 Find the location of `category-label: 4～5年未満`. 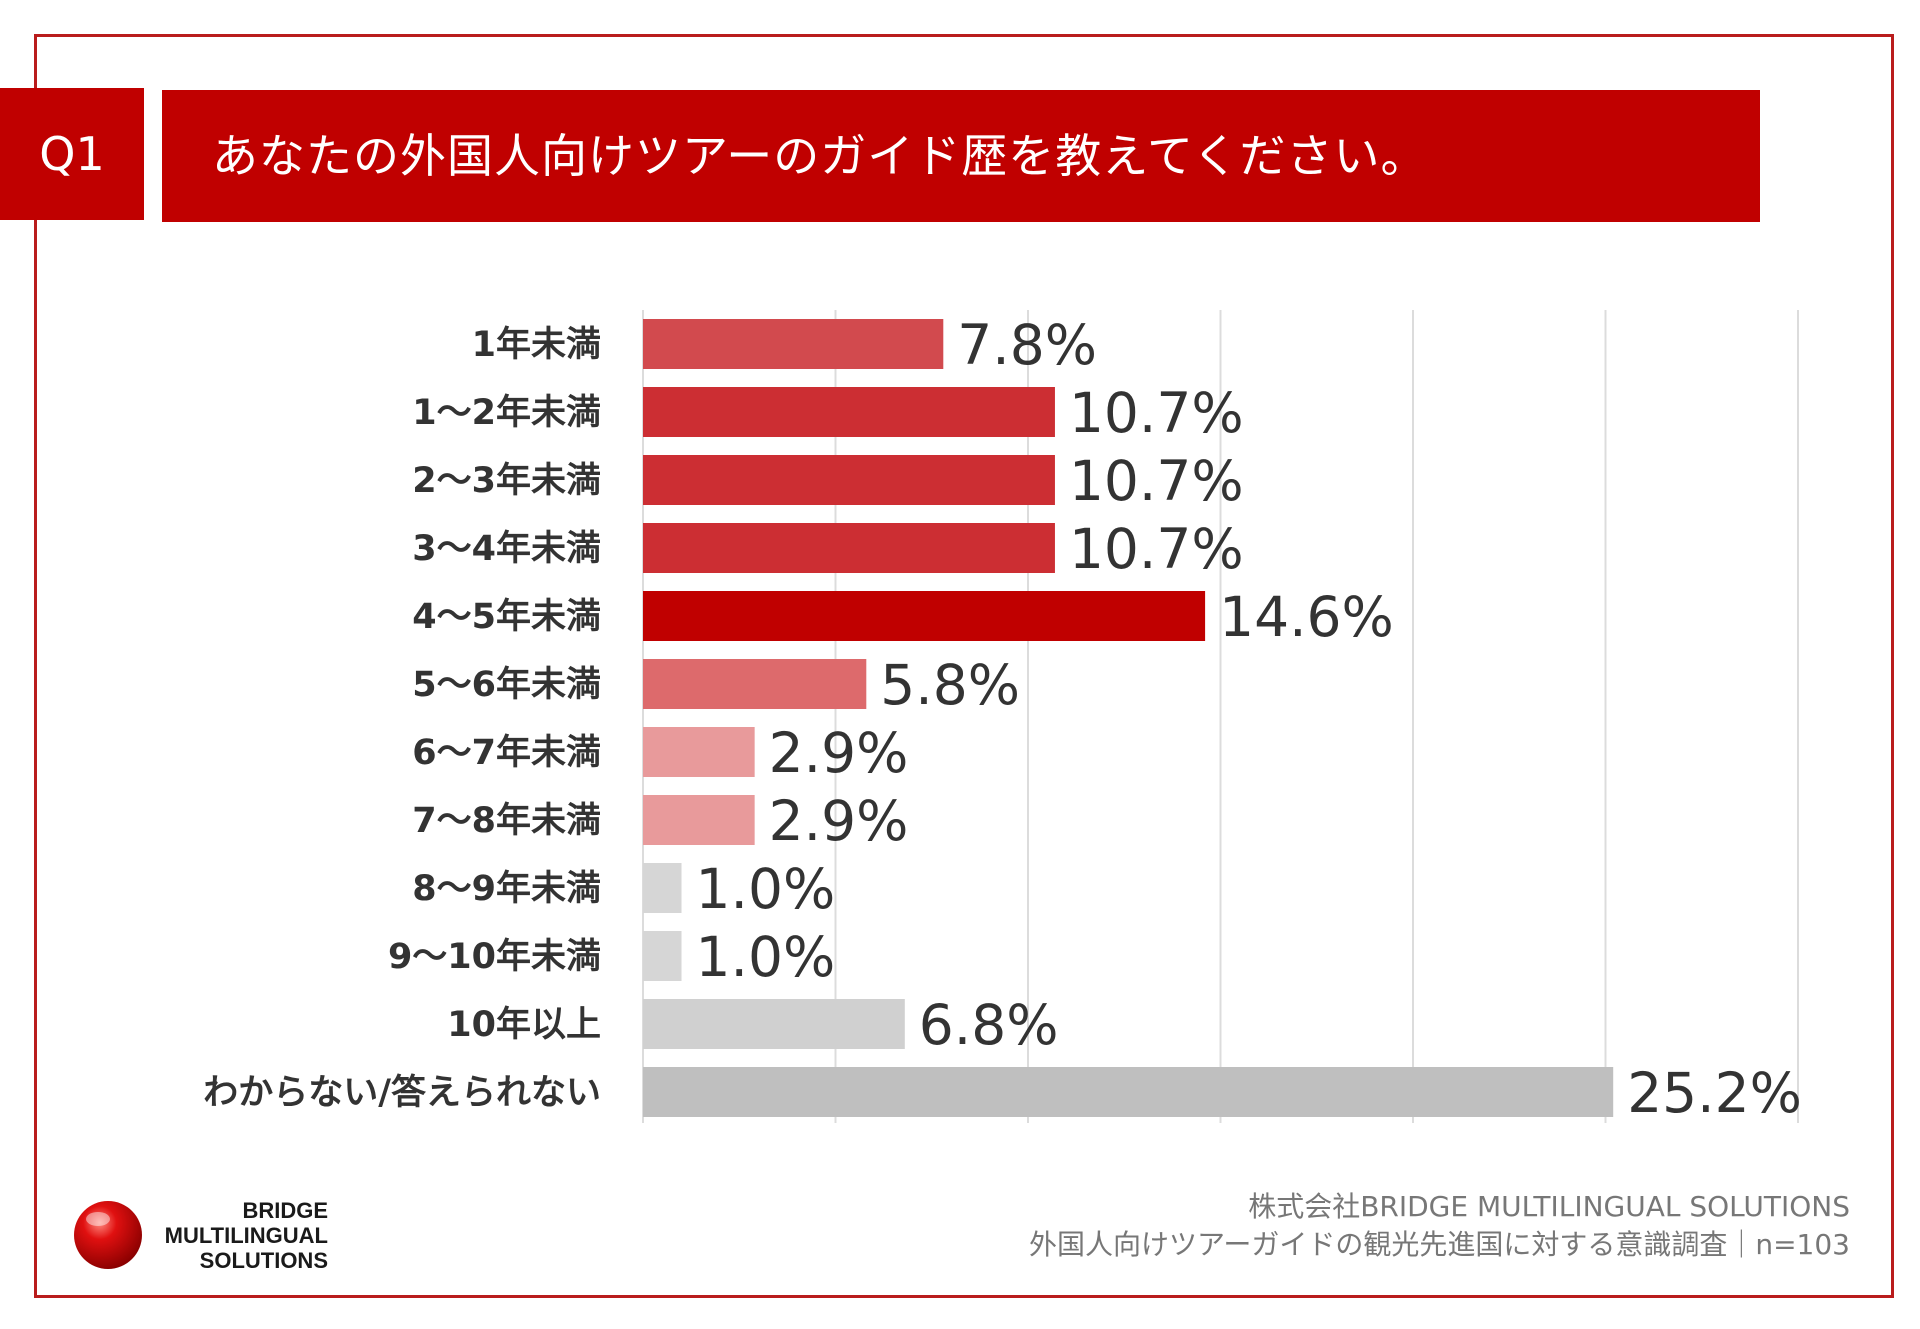

category-label: 4～5年未満 is located at coordinates (506, 617).